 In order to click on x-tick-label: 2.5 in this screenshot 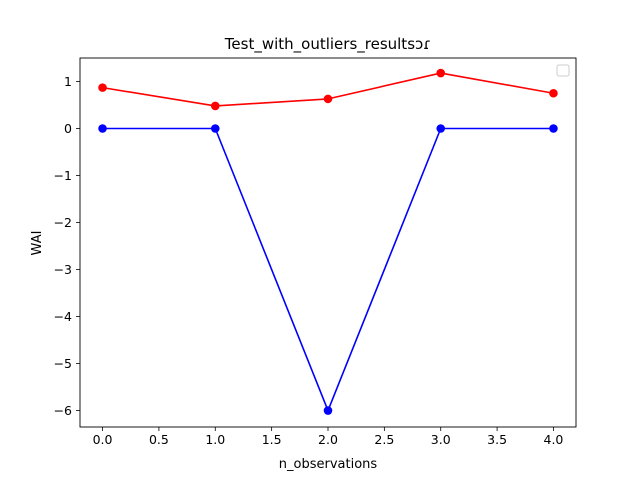, I will do `click(384, 439)`.